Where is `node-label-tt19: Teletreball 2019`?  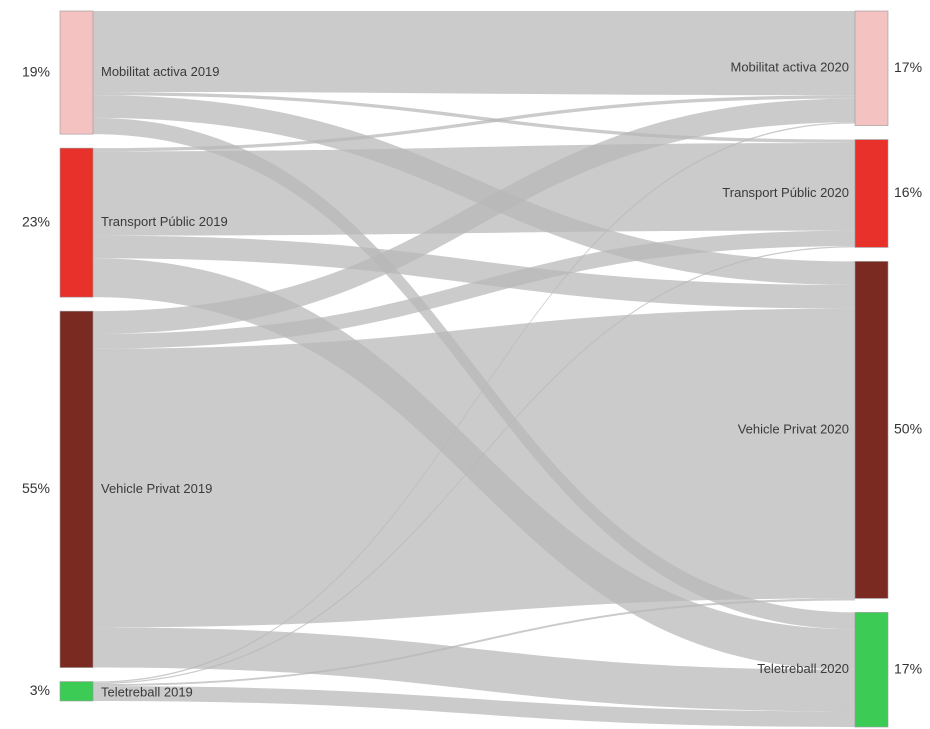
node-label-tt19: Teletreball 2019 is located at coordinates (147, 692).